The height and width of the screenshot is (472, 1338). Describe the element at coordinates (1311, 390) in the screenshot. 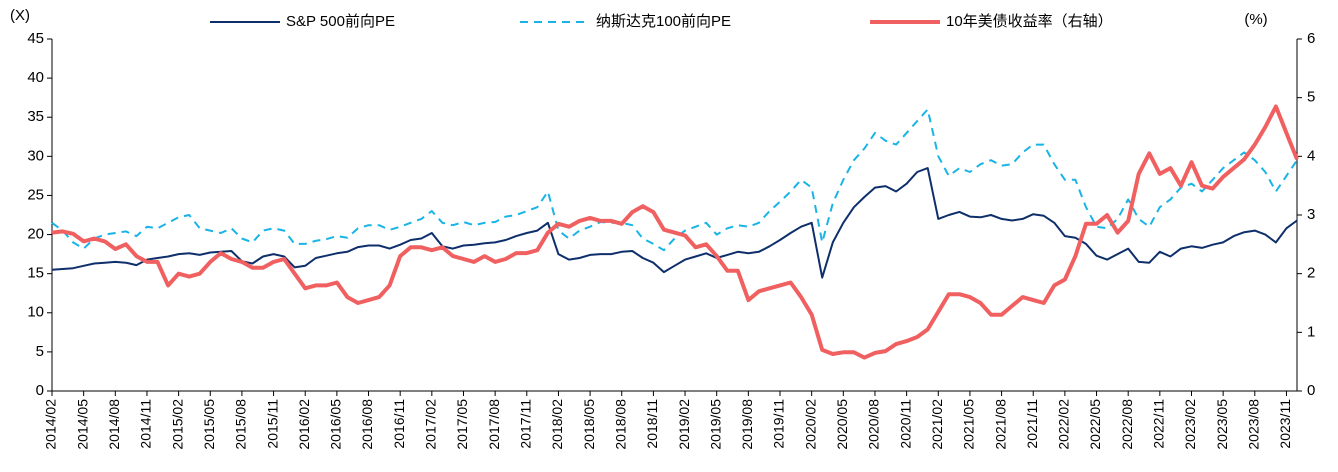

I see `y2-tick-label: 0` at that location.